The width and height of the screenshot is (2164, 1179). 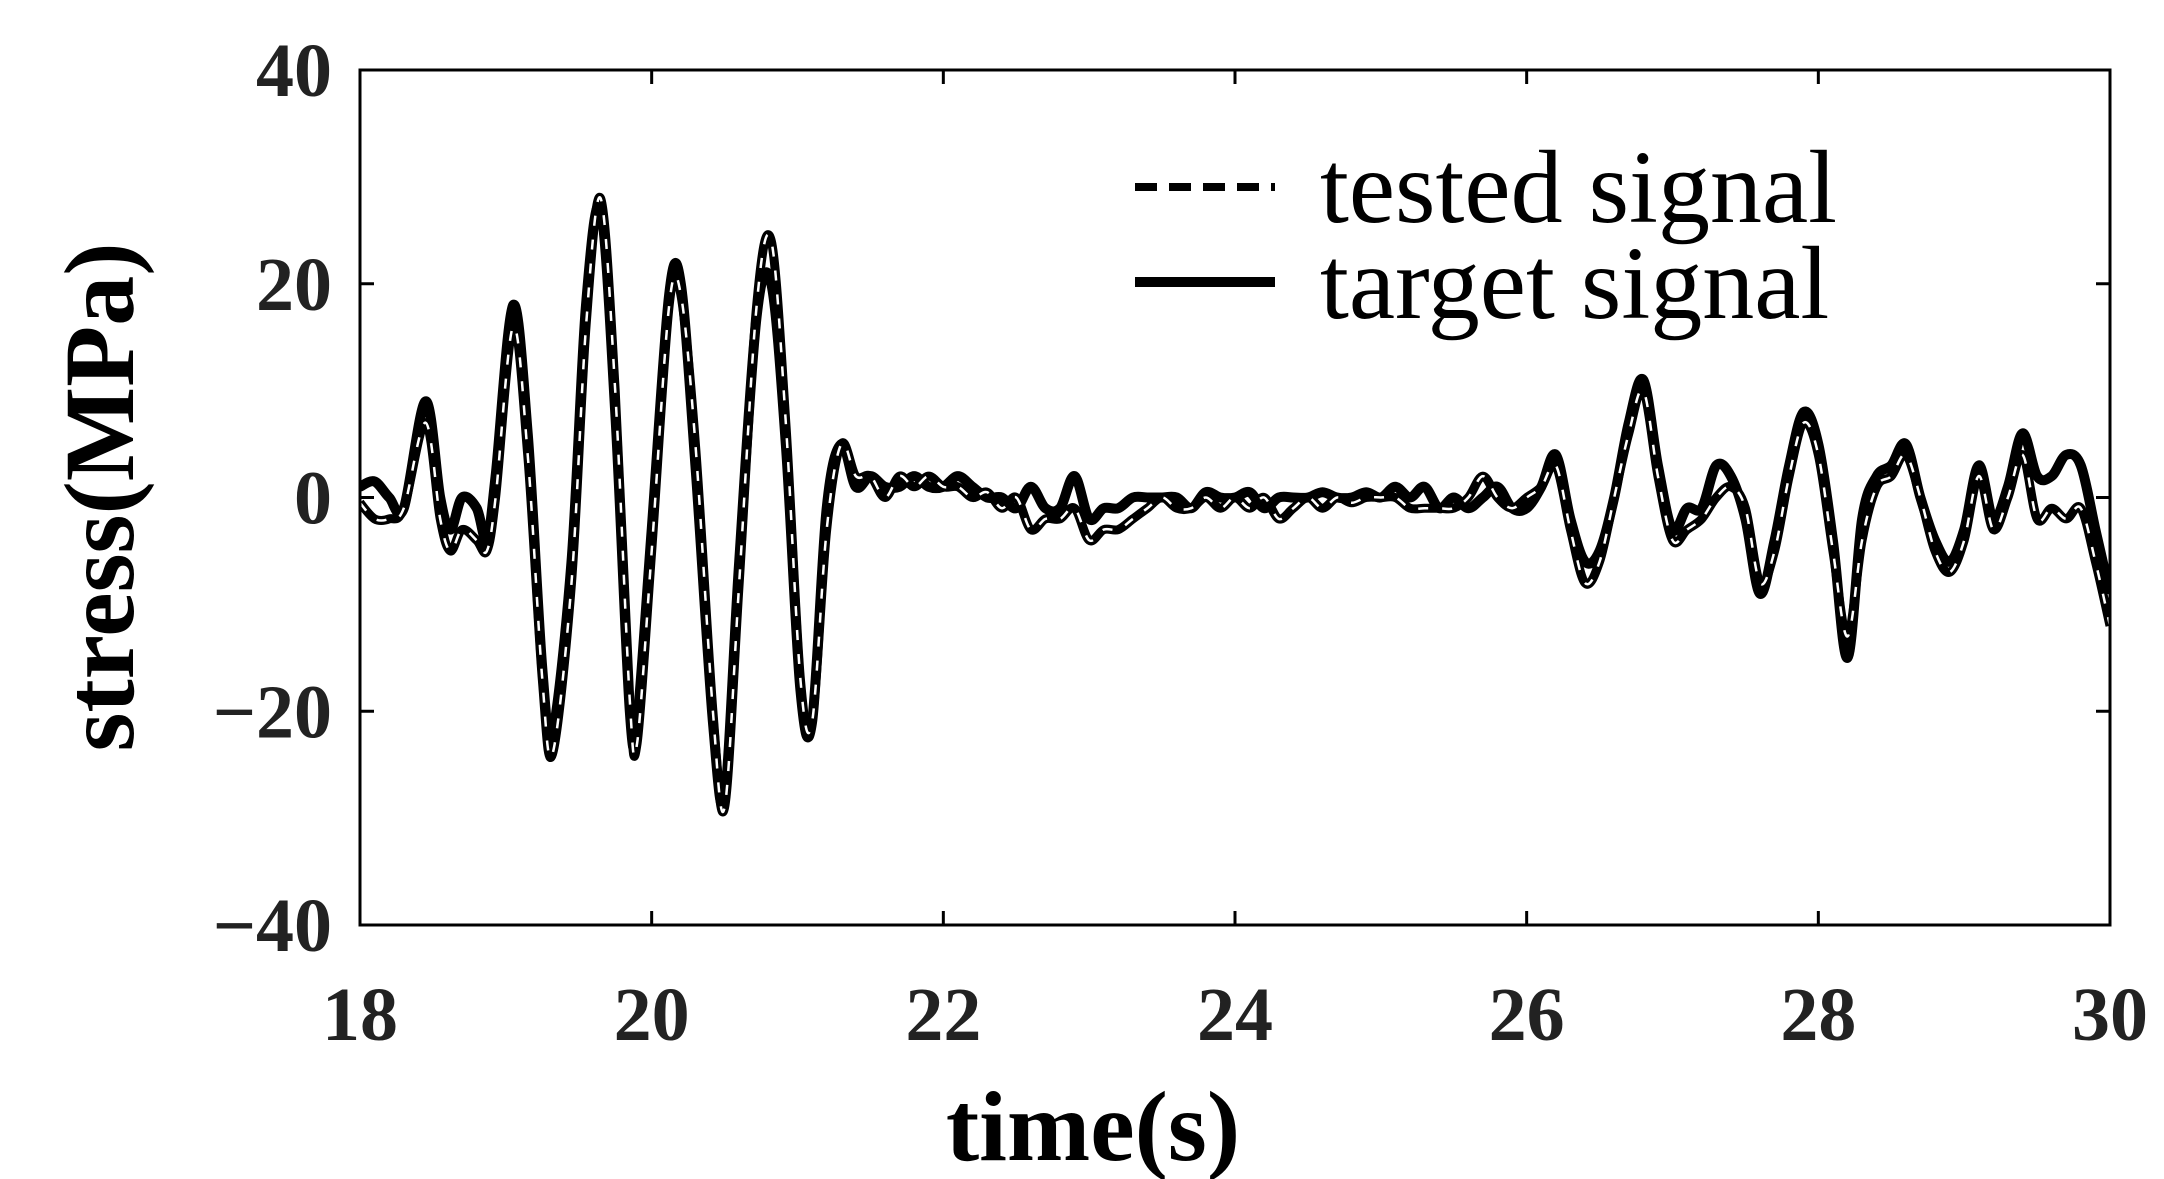 I want to click on y-tick-label: 20, so click(x=294, y=285).